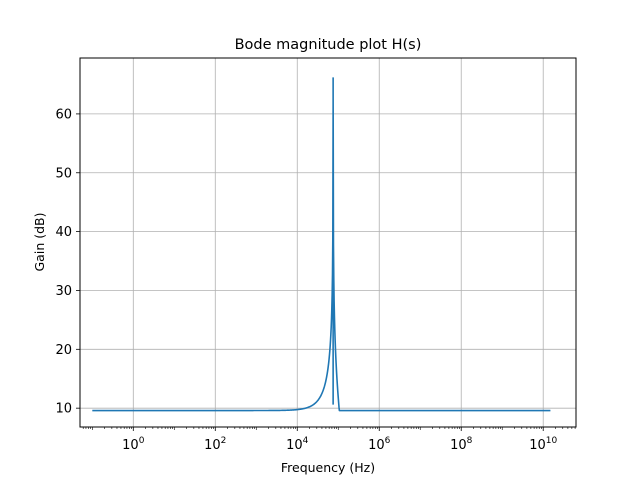 Image resolution: width=640 pixels, height=480 pixels. Describe the element at coordinates (470, 441) in the screenshot. I see `x-tick-exponent: 8` at that location.